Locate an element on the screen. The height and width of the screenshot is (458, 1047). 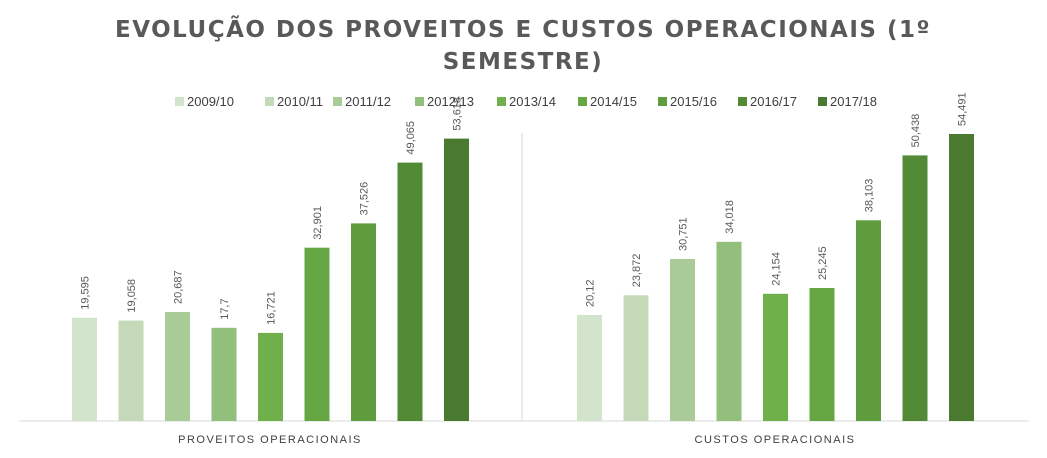
data-label-proveitos-2014-15: 32,901 is located at coordinates (318, 223).